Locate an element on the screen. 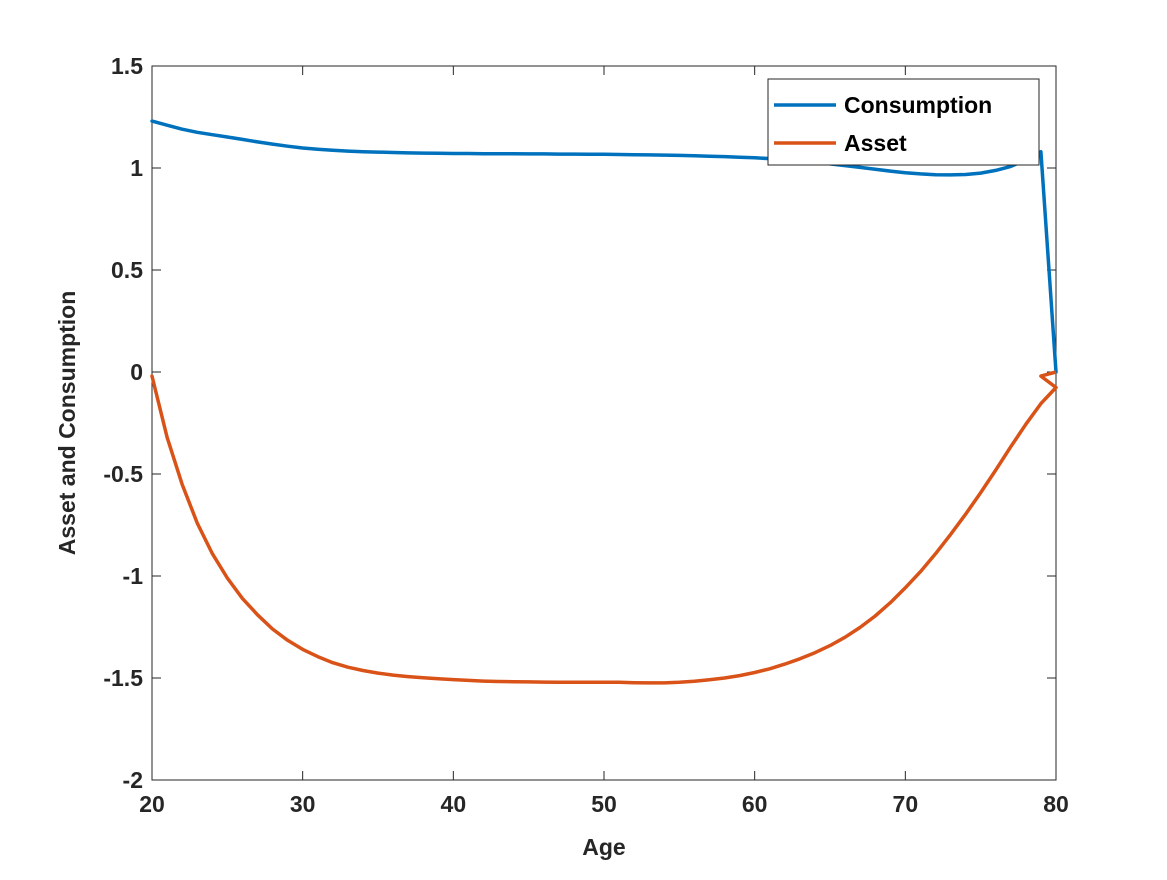 This screenshot has height=880, width=1167. x-tick-label: 70 is located at coordinates (906, 804).